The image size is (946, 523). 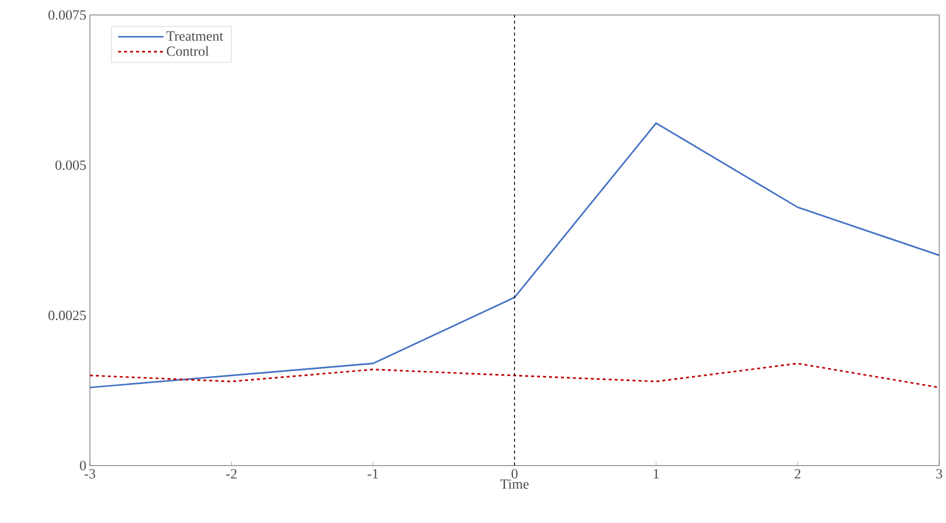 What do you see at coordinates (90, 474) in the screenshot?
I see `x-tick-label: -3` at bounding box center [90, 474].